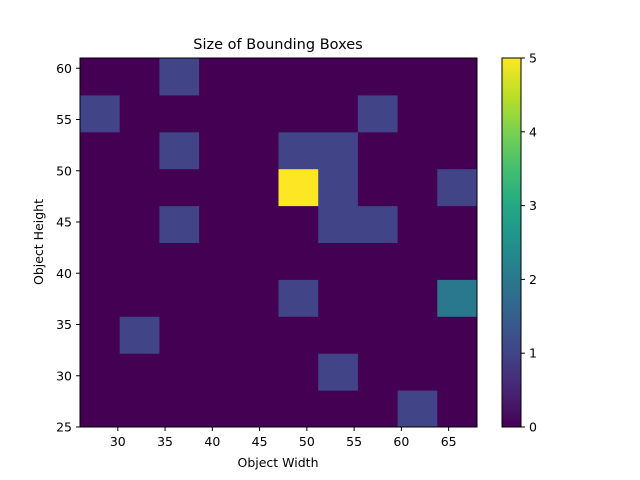 This screenshot has height=480, width=640. Describe the element at coordinates (118, 441) in the screenshot. I see `x-tick-label: 30` at that location.